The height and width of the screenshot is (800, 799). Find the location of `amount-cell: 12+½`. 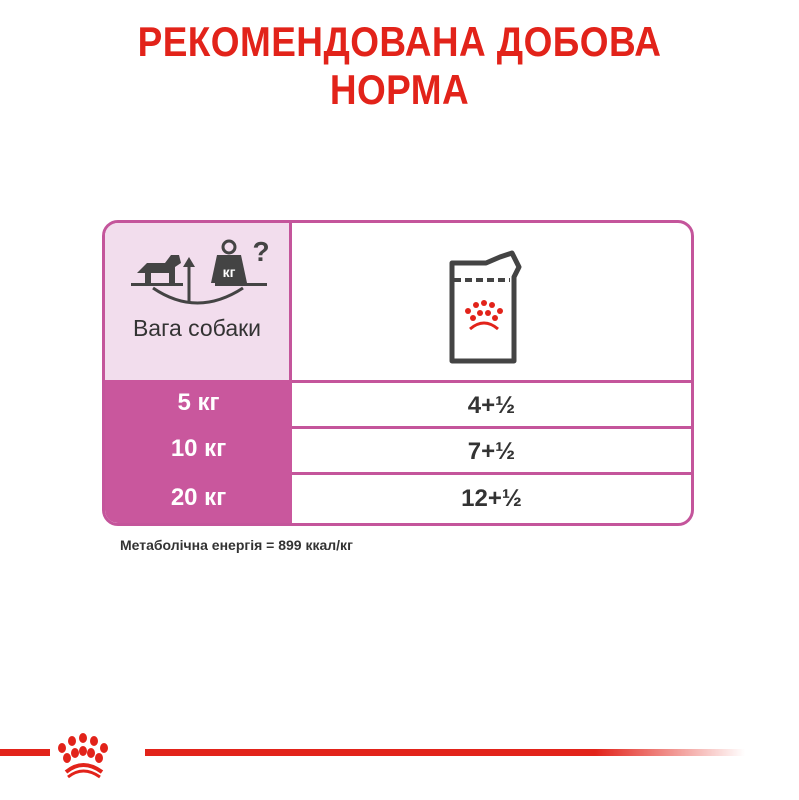

amount-cell: 12+½ is located at coordinates (491, 497).